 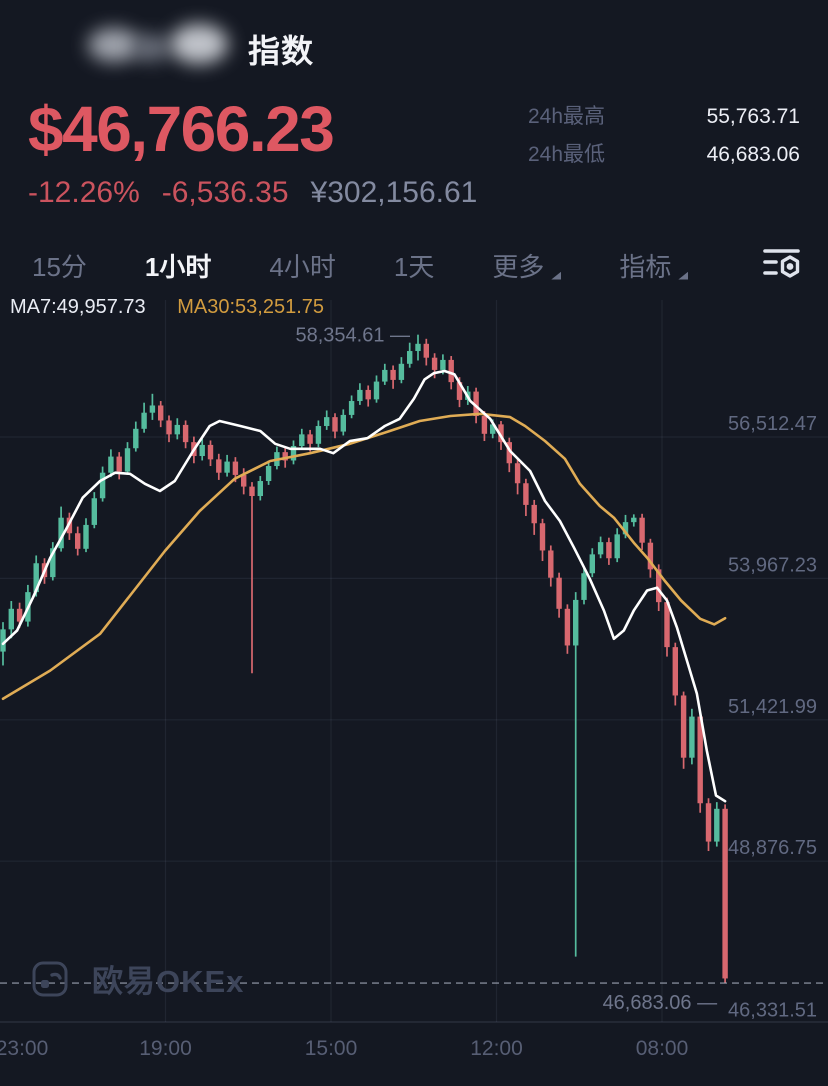 I want to click on tab-更多: 更多, so click(x=527, y=265).